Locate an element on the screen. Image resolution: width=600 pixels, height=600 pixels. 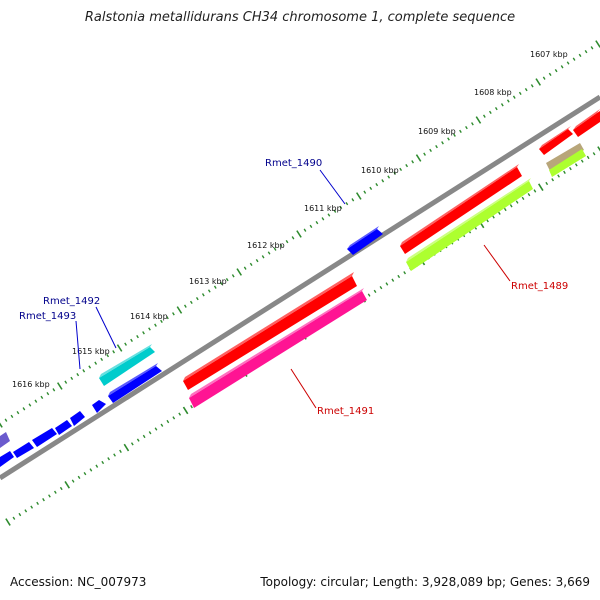
label-rmet-1490: Rmet_1490 is located at coordinates (293, 163).